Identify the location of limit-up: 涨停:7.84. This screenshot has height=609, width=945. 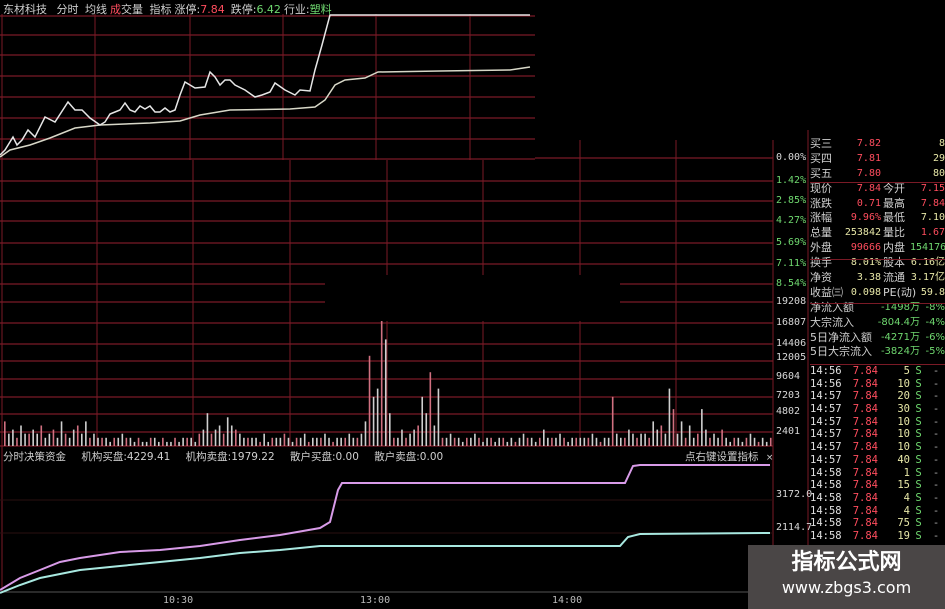
(199, 9).